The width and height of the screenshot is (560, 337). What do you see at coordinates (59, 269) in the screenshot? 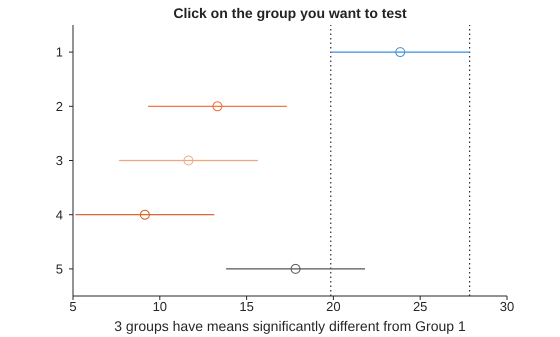
I see `y-tick-label: 5` at bounding box center [59, 269].